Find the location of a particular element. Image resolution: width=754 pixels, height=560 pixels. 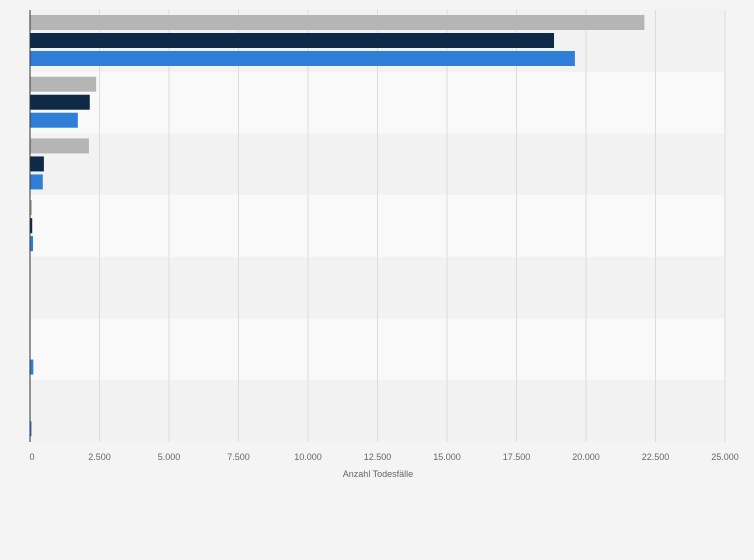

x-tick-label: 7.500 is located at coordinates (238, 457).